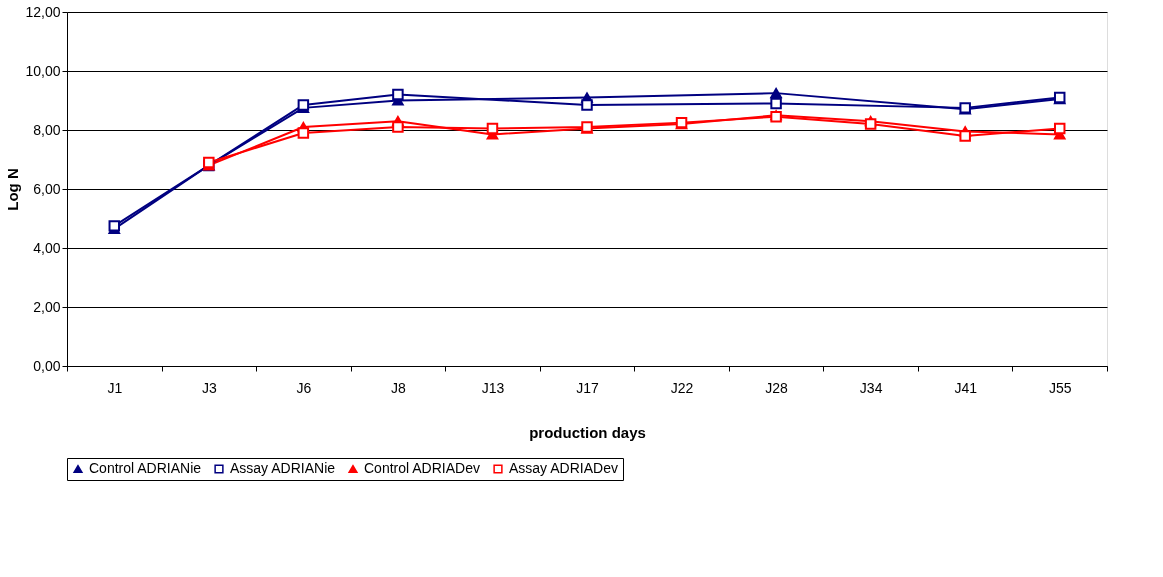  What do you see at coordinates (871, 387) in the screenshot?
I see `x-tick-label: J34` at bounding box center [871, 387].